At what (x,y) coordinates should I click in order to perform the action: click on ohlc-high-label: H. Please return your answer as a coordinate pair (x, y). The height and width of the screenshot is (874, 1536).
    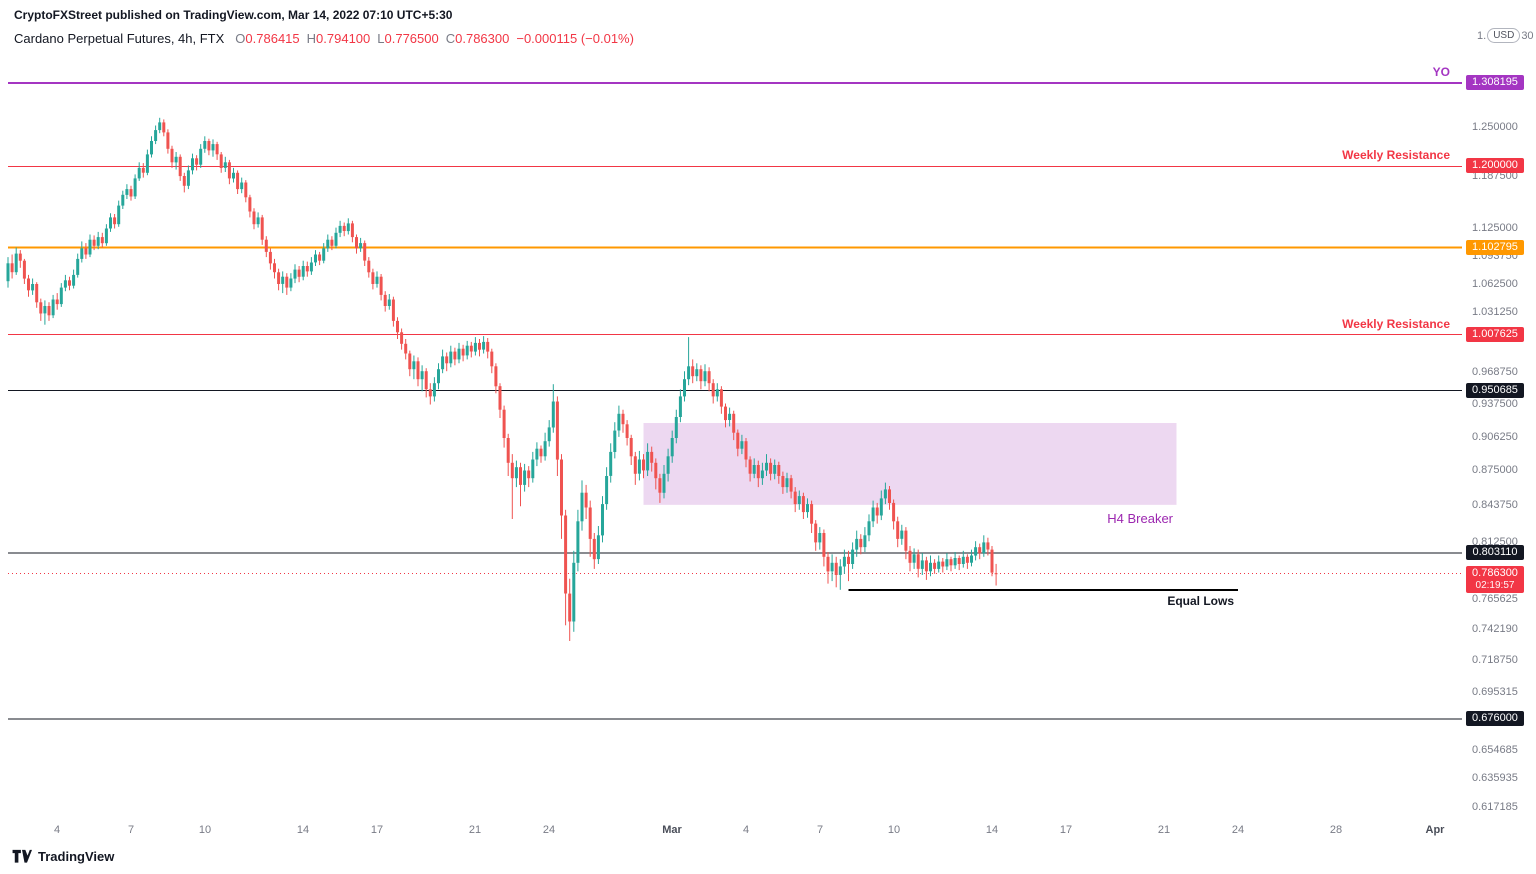
    Looking at the image, I should click on (311, 38).